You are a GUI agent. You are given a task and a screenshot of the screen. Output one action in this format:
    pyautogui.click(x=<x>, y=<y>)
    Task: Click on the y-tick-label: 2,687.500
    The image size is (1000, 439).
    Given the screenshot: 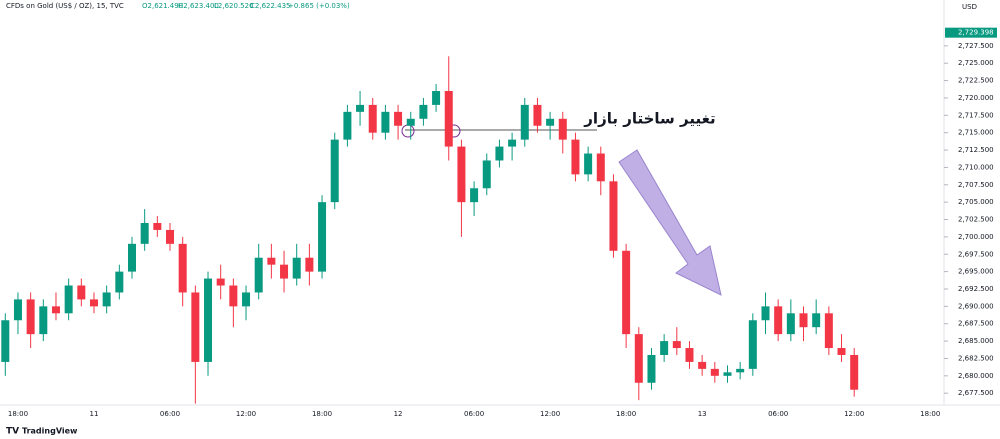 What is the action you would take?
    pyautogui.click(x=976, y=324)
    